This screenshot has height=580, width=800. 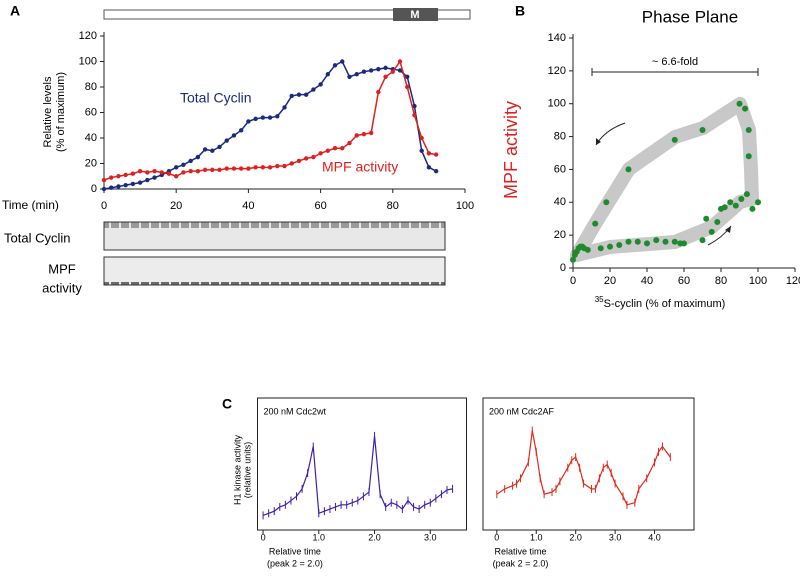 I want to click on m-phase-label: M, so click(x=414, y=15).